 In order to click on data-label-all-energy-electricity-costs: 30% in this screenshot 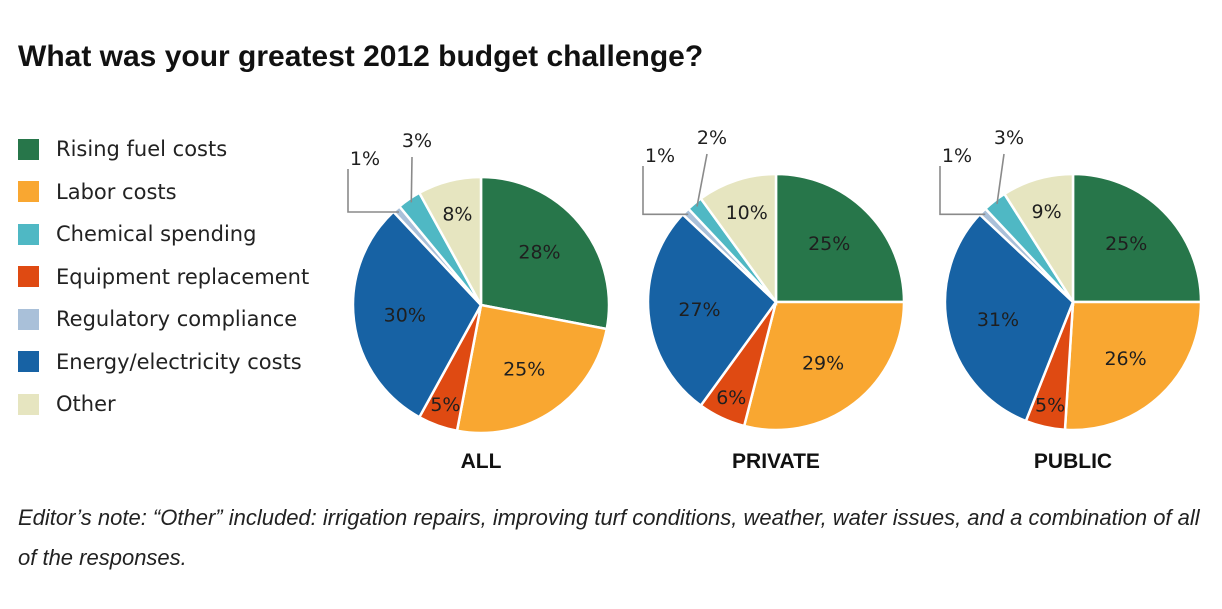, I will do `click(405, 316)`.